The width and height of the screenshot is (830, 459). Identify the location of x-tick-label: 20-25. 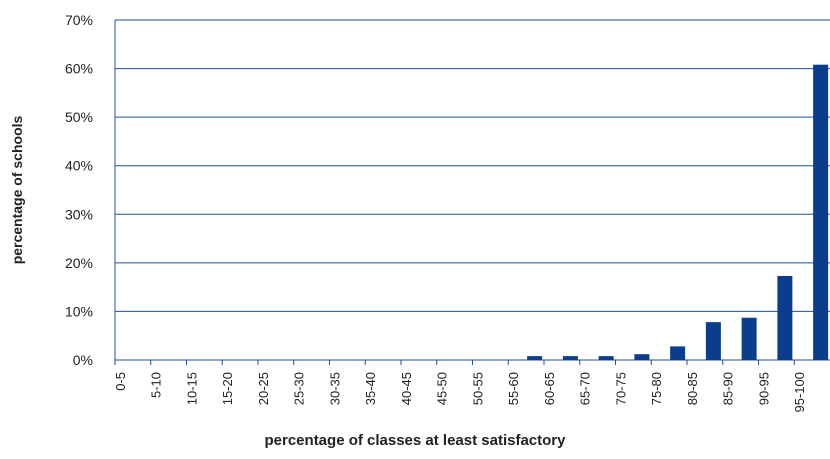
(263, 388).